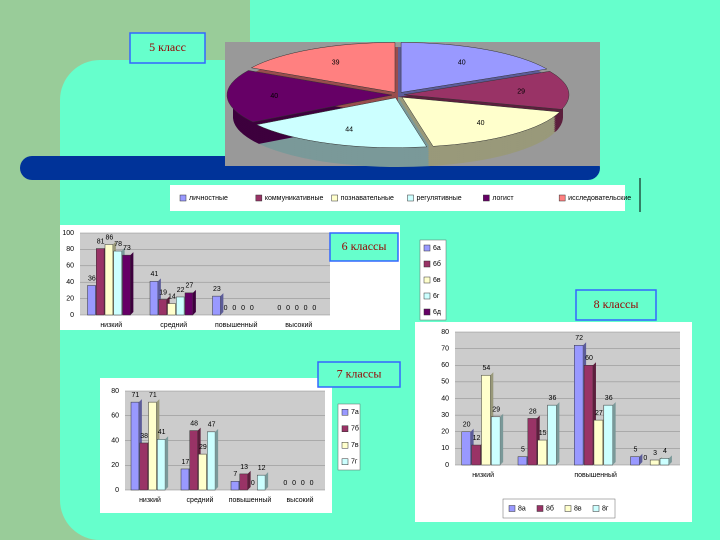  I want to click on data-label: 17, so click(185, 462).